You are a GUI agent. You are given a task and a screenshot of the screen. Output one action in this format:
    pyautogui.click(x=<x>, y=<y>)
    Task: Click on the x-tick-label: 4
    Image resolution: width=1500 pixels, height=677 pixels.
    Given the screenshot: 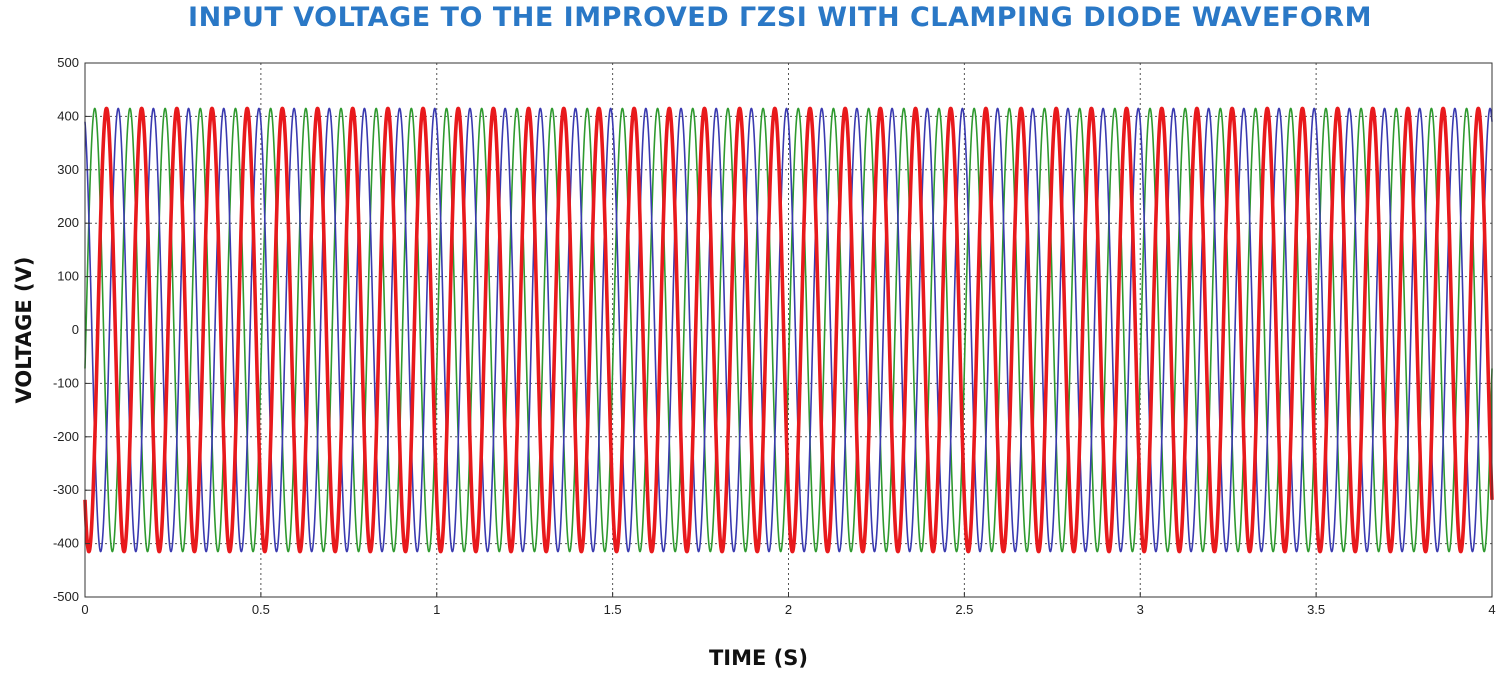 What is the action you would take?
    pyautogui.click(x=1491, y=609)
    